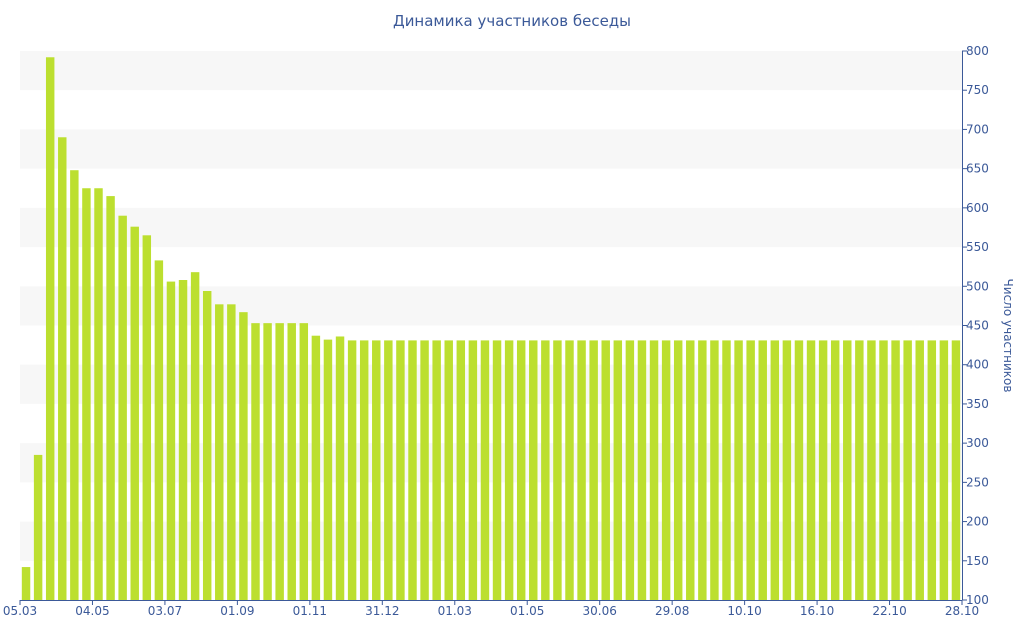 Image resolution: width=1024 pixels, height=640 pixels. Describe the element at coordinates (977, 561) in the screenshot. I see `y-tick-label: 150` at that location.